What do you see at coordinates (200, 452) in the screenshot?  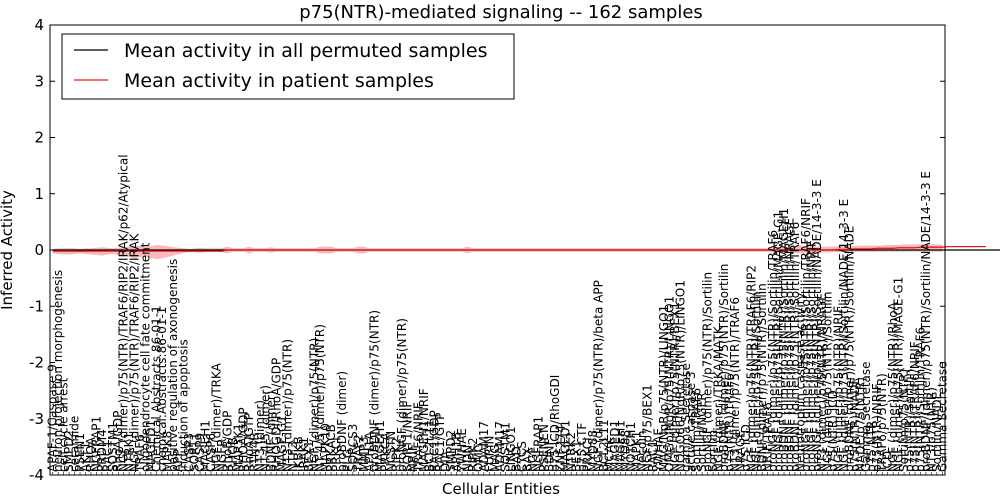 I see `x-tick-label: CASP9` at bounding box center [200, 452].